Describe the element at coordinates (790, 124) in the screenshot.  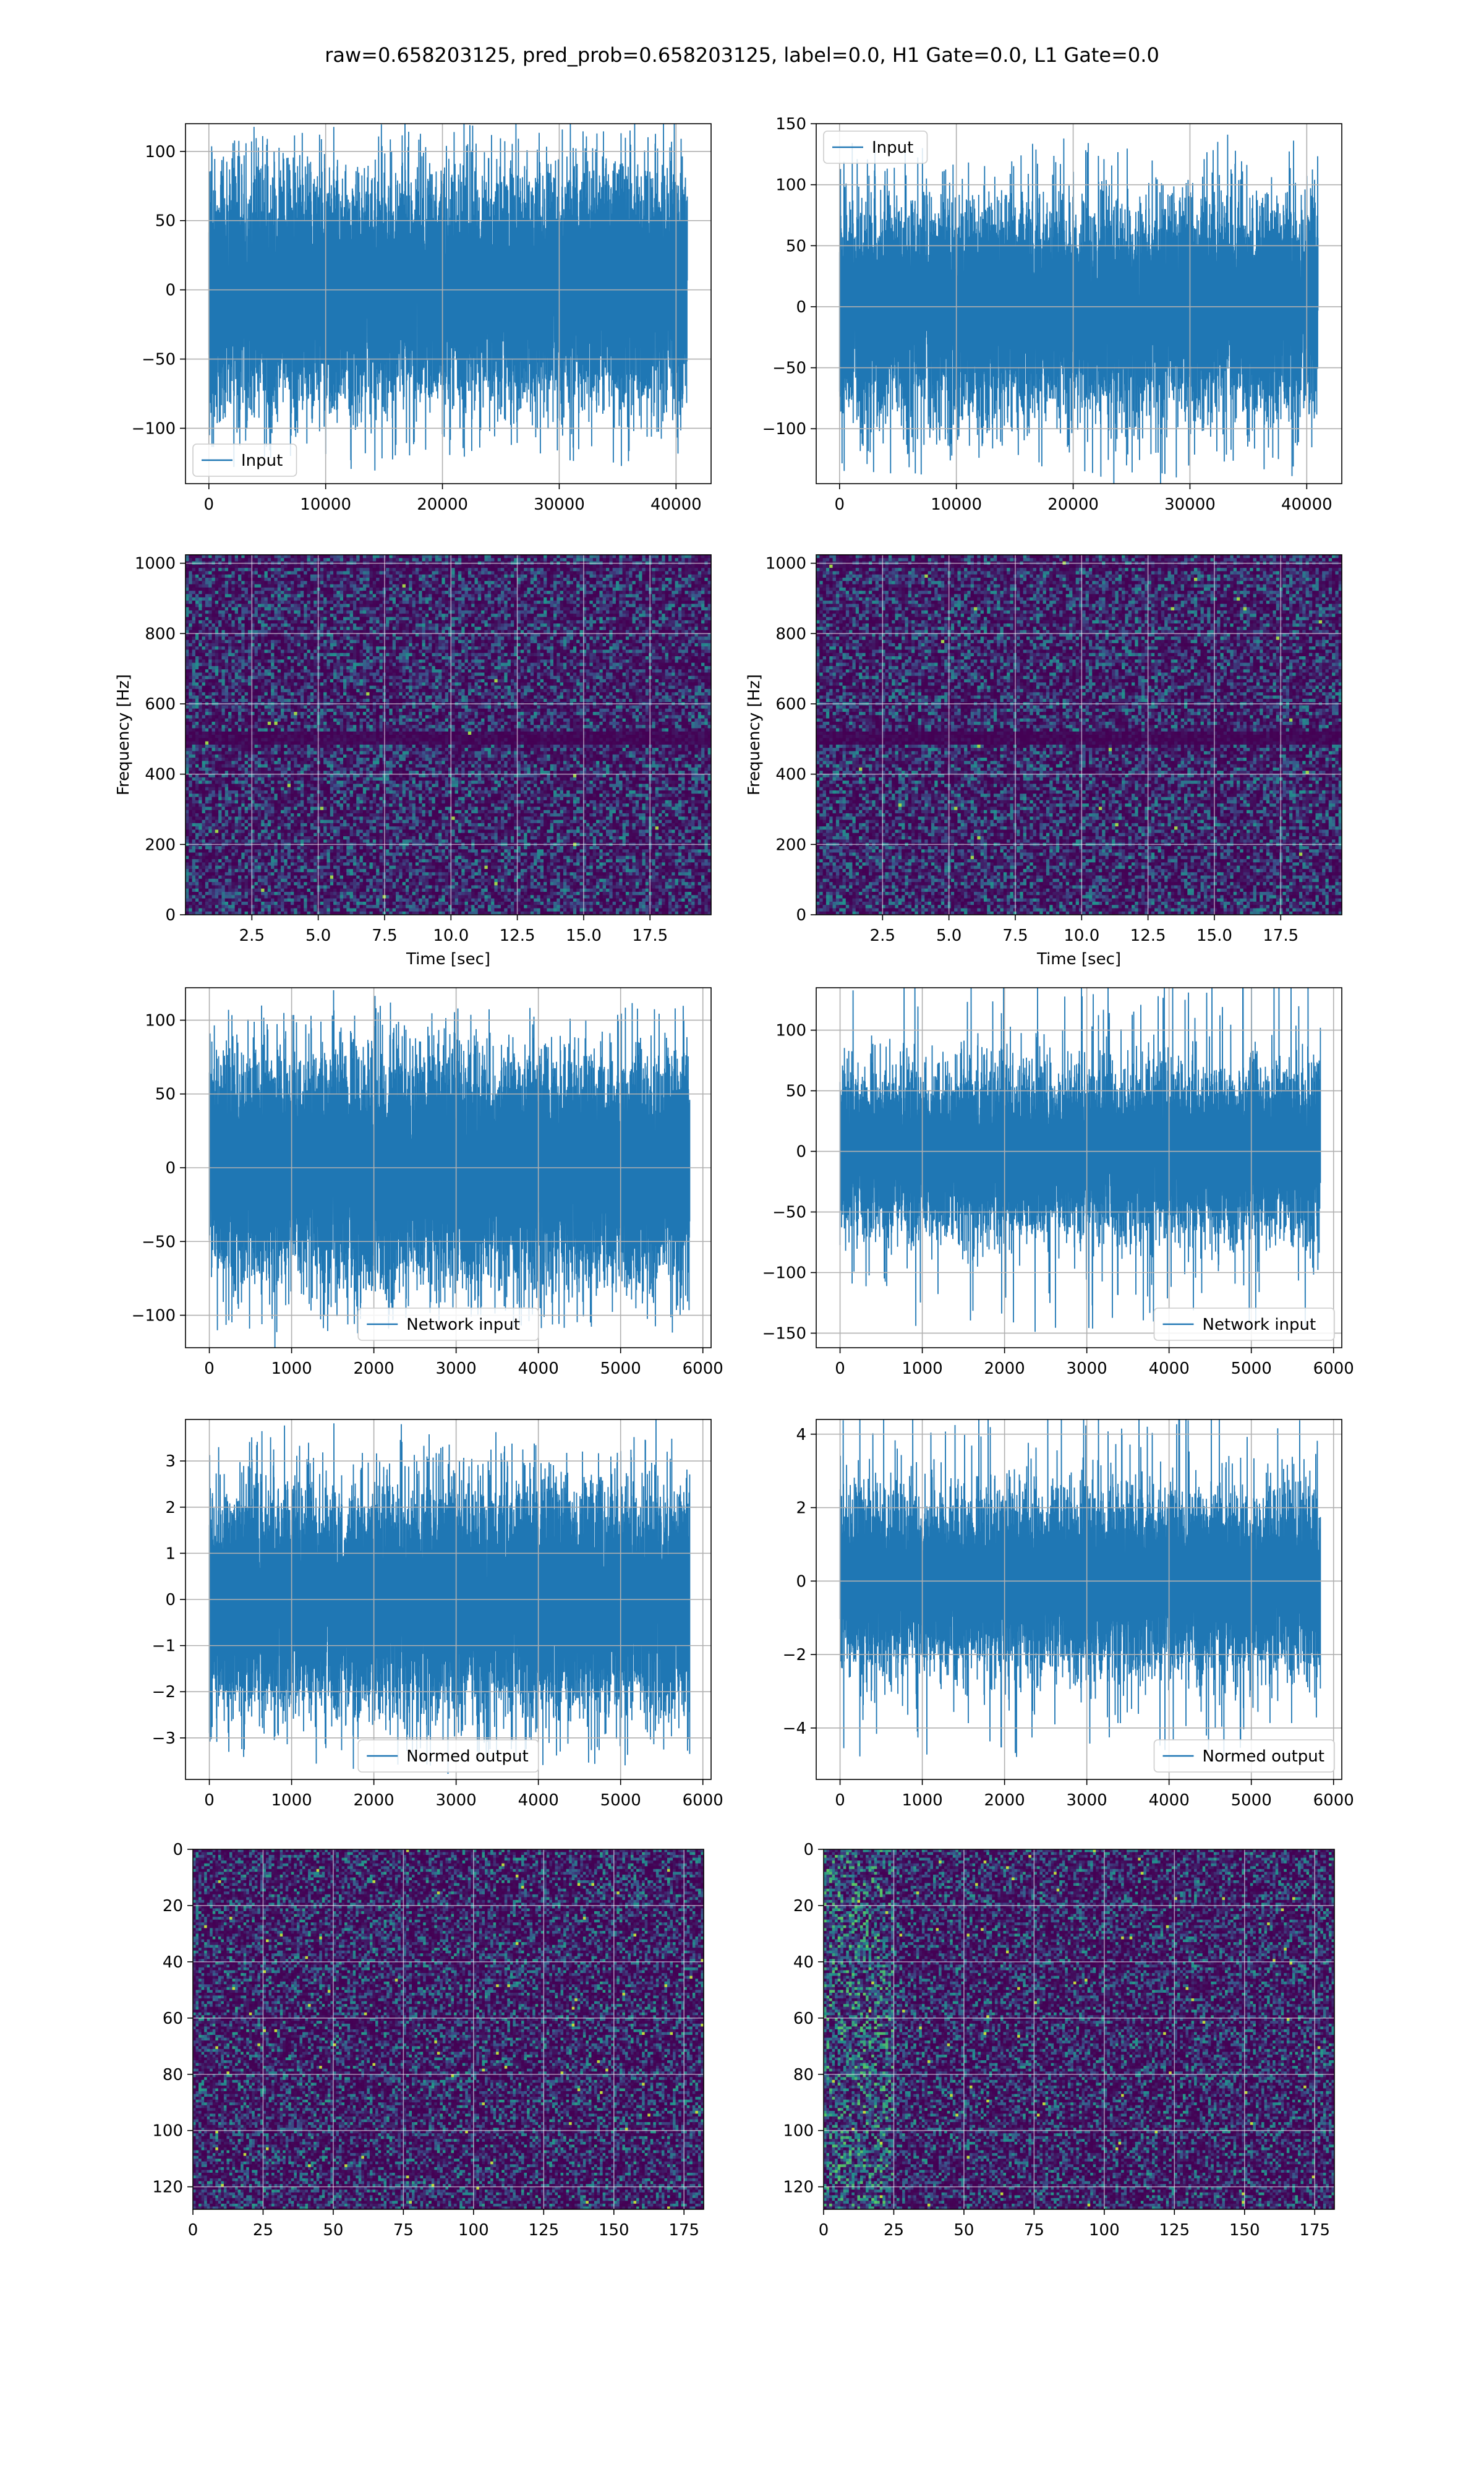
I see `y-tick-label: 150` at that location.